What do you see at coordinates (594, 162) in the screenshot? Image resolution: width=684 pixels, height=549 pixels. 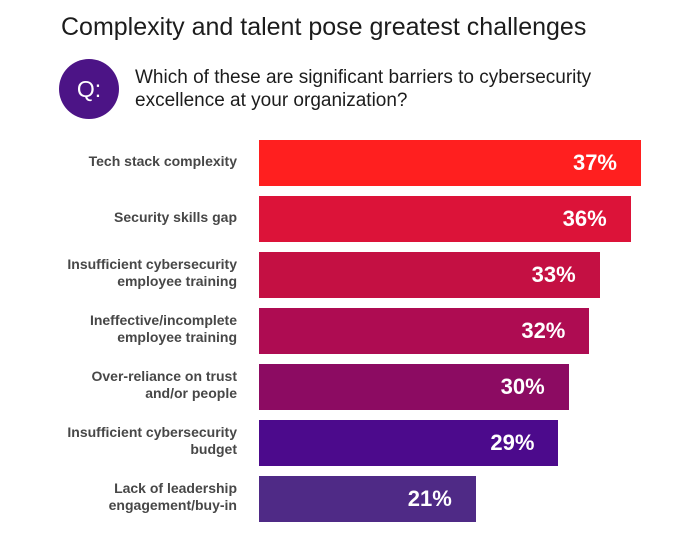 I see `value-label-tech-stack-complexity: 37%` at bounding box center [594, 162].